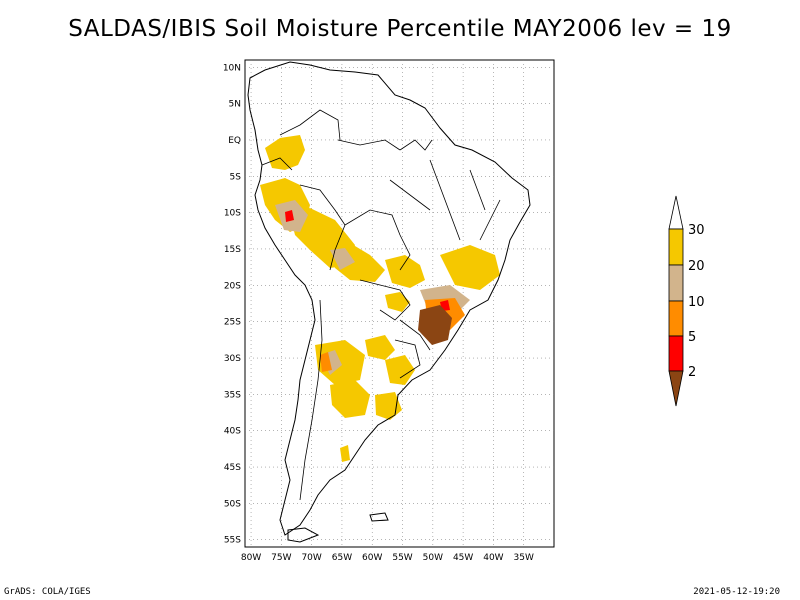  I want to click on legend-label-20: 20, so click(696, 266).